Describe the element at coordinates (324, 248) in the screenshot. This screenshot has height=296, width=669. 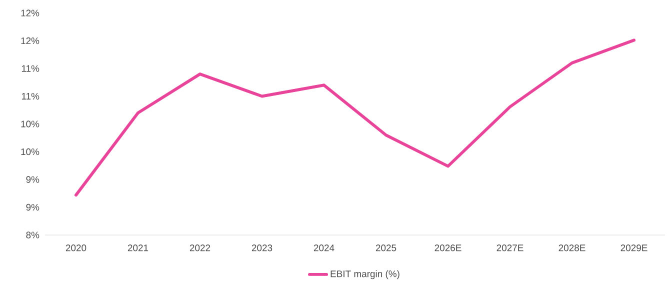
I see `x-tick-label: 2024` at that location.